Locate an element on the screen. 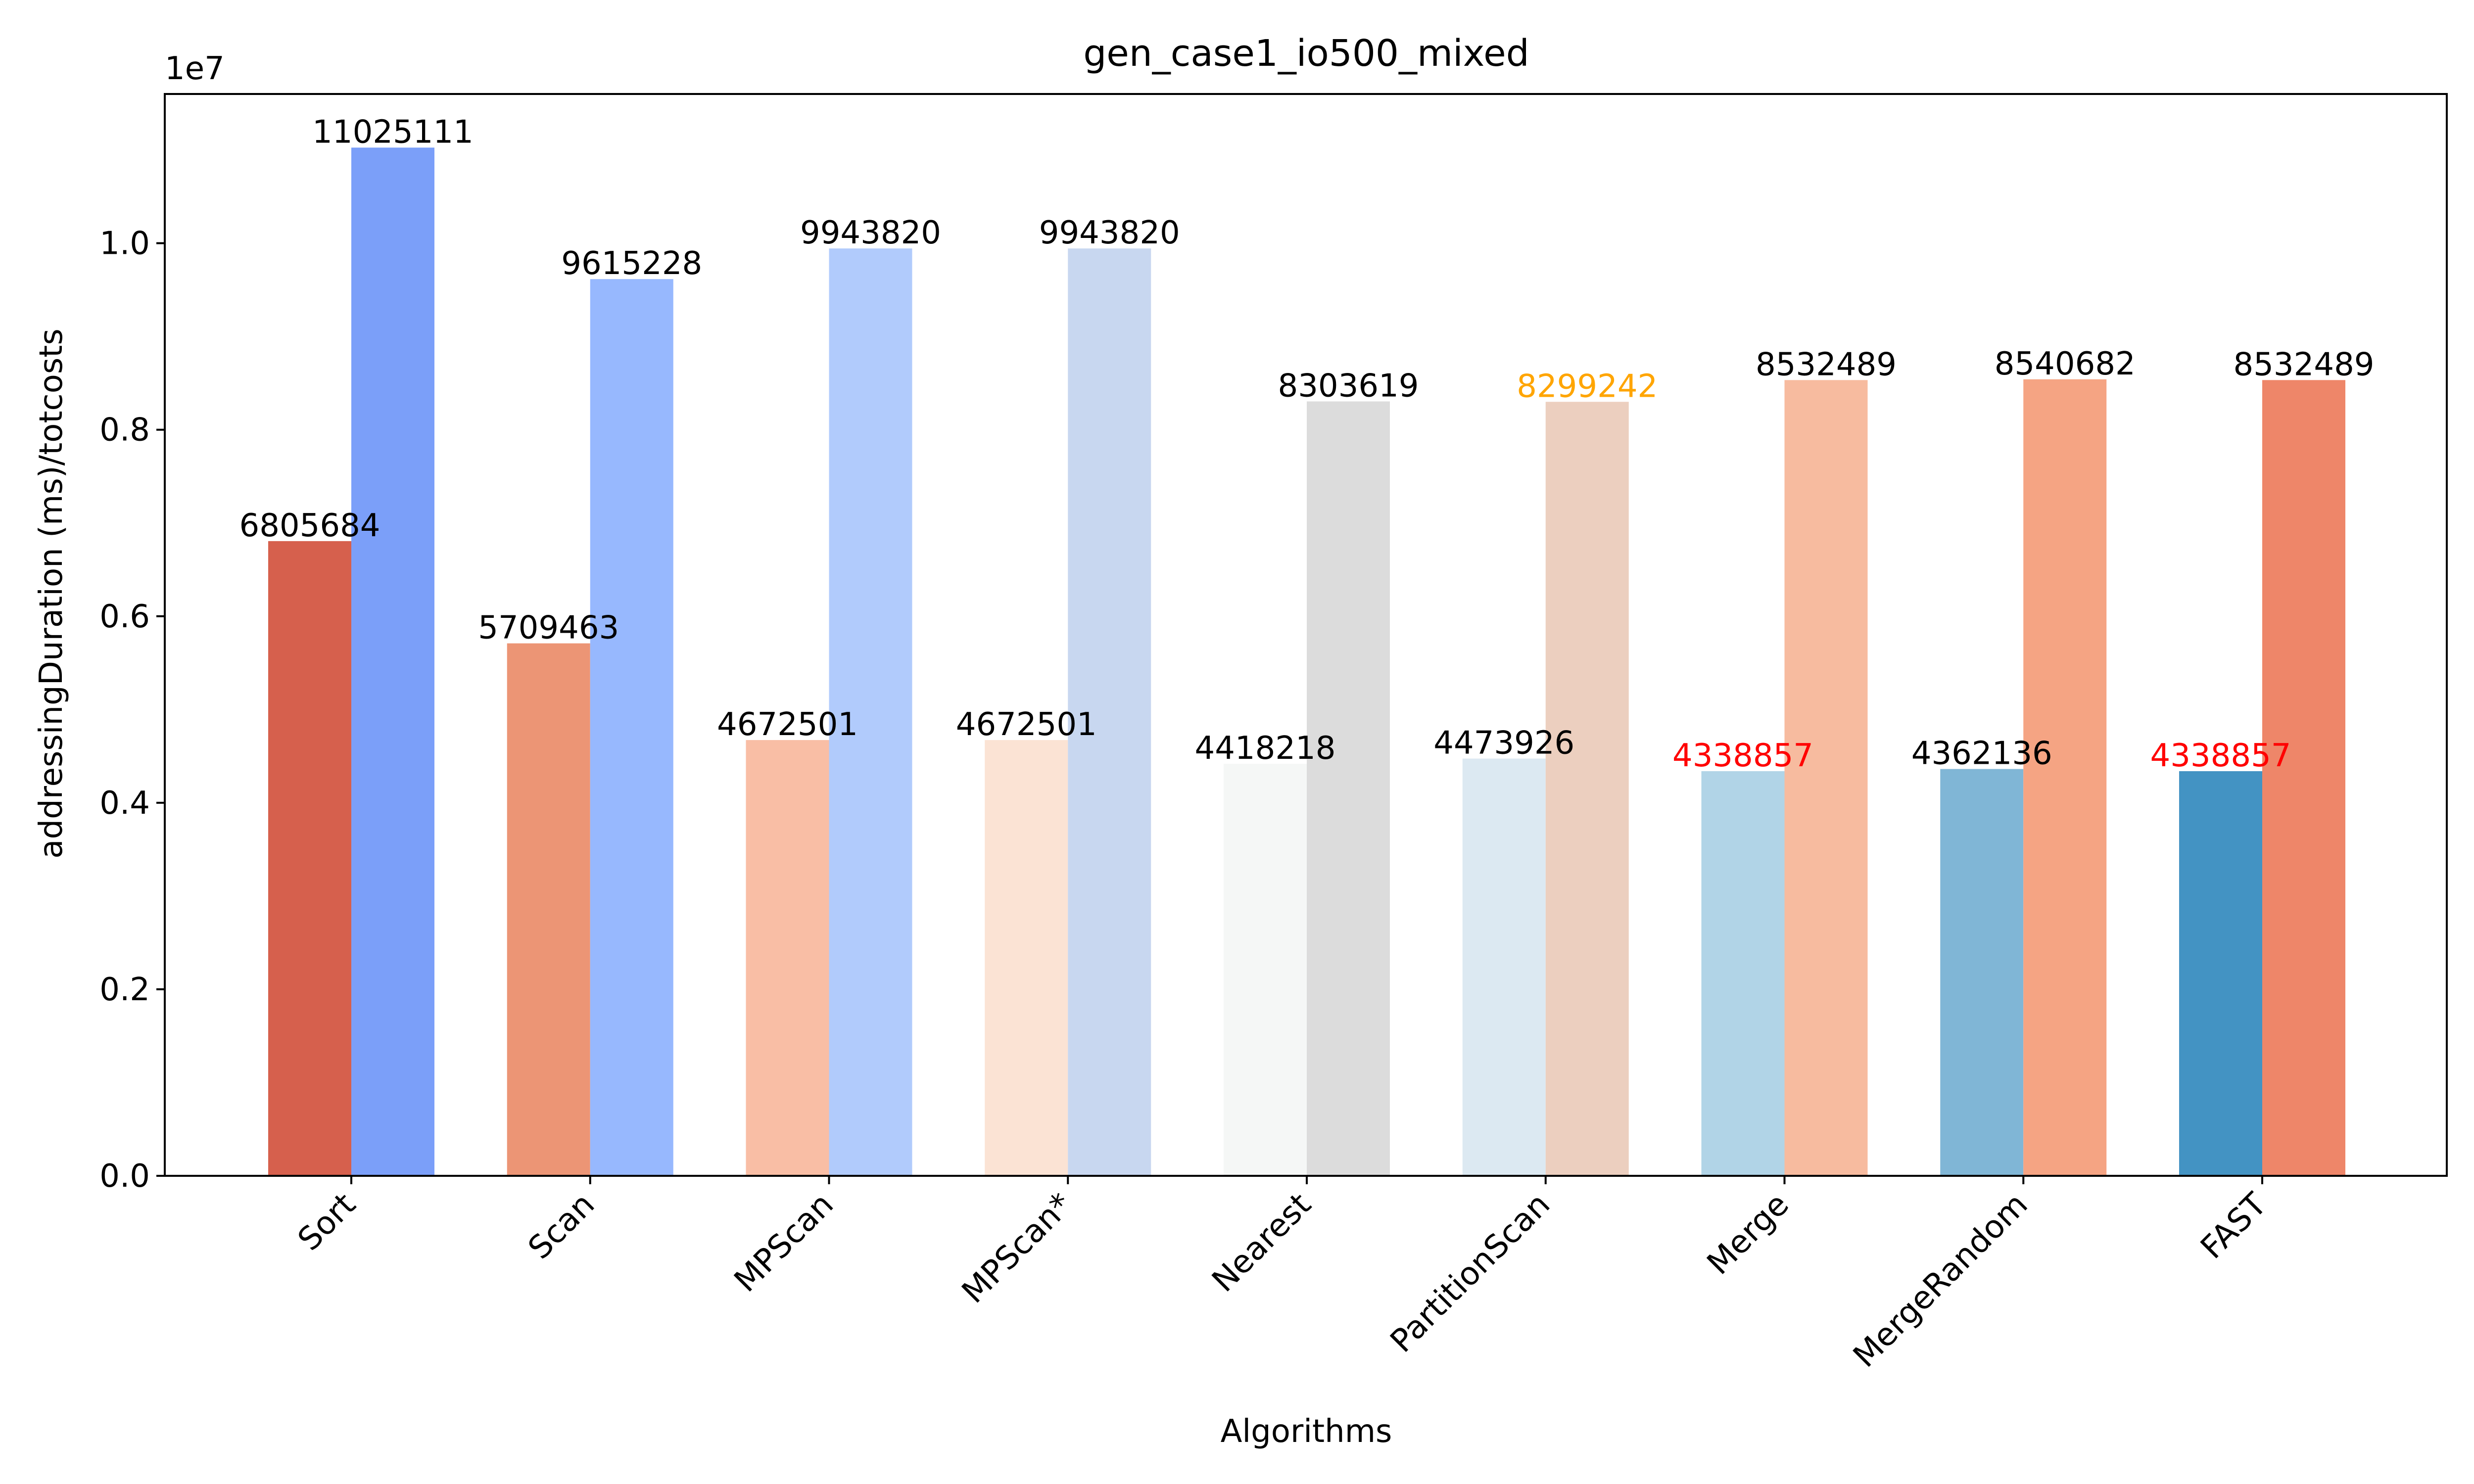  bar-value-label: 4418218 is located at coordinates (1265, 748).